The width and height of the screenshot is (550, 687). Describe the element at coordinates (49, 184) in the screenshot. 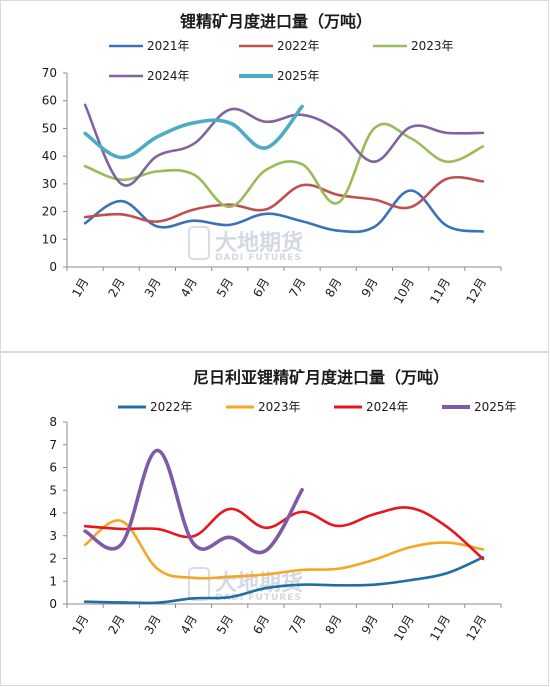

I see `y-tick-label: 30` at that location.